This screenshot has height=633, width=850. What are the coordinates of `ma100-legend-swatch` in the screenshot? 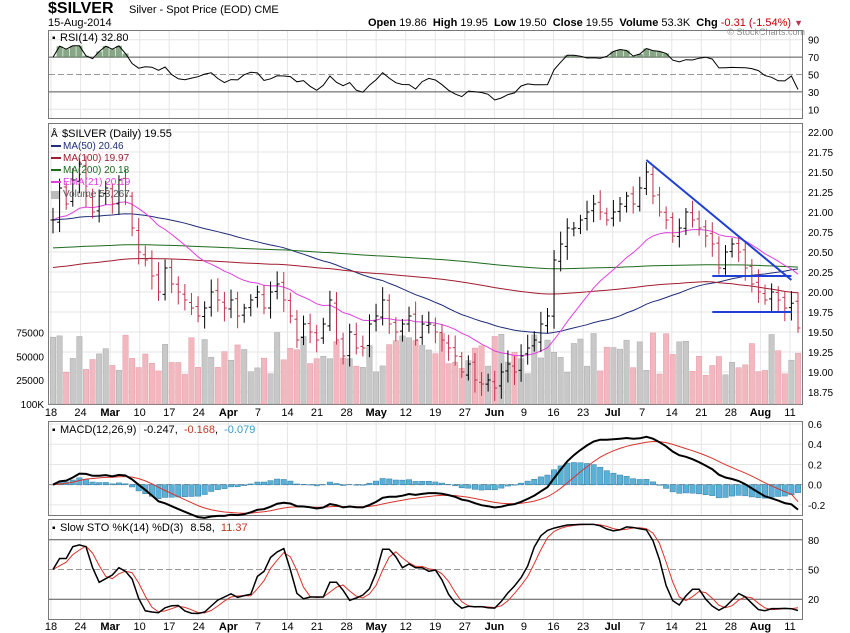 It's located at (56, 158).